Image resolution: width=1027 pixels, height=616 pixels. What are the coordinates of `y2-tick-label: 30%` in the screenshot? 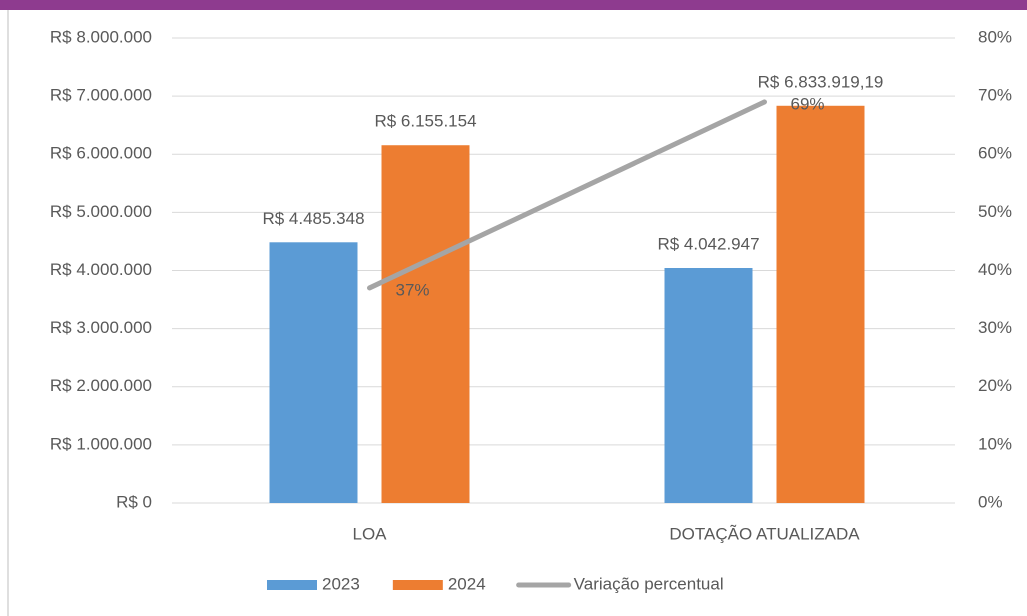 It's located at (995, 327).